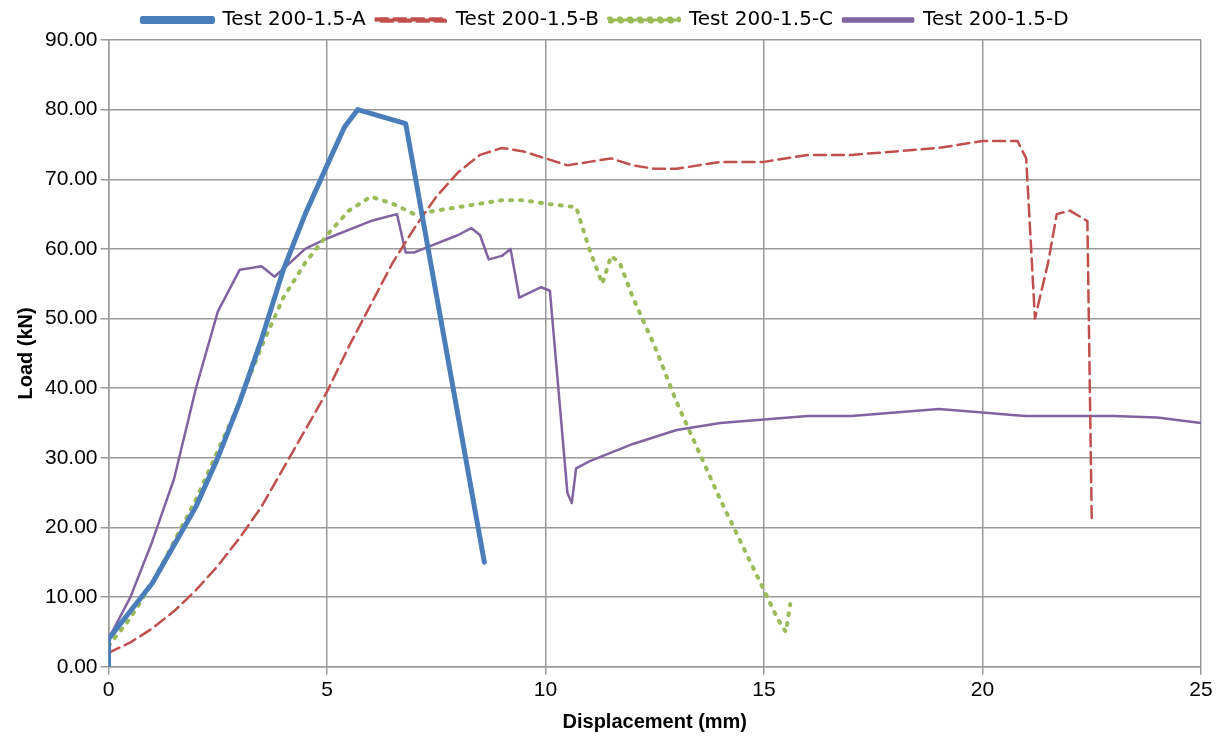 The width and height of the screenshot is (1223, 744). I want to click on legend-label: Test 200-1.5-D, so click(995, 18).